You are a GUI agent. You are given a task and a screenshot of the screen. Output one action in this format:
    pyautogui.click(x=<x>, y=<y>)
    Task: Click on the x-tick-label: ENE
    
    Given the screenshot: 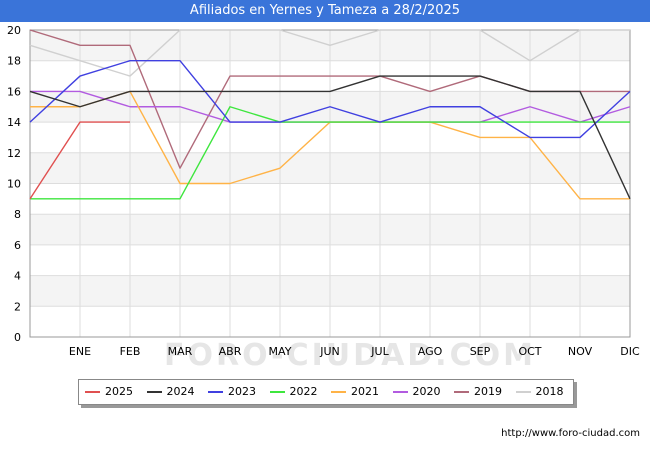 What is the action you would take?
    pyautogui.click(x=80, y=351)
    